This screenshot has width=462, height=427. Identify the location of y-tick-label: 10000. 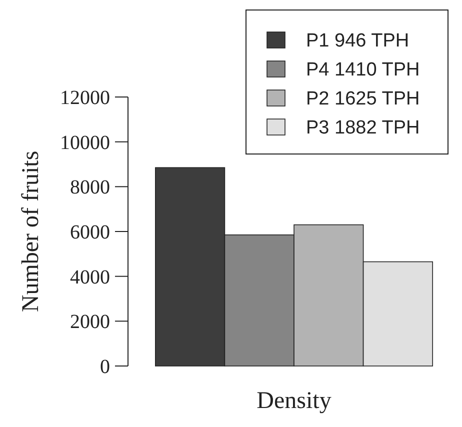
(85, 143).